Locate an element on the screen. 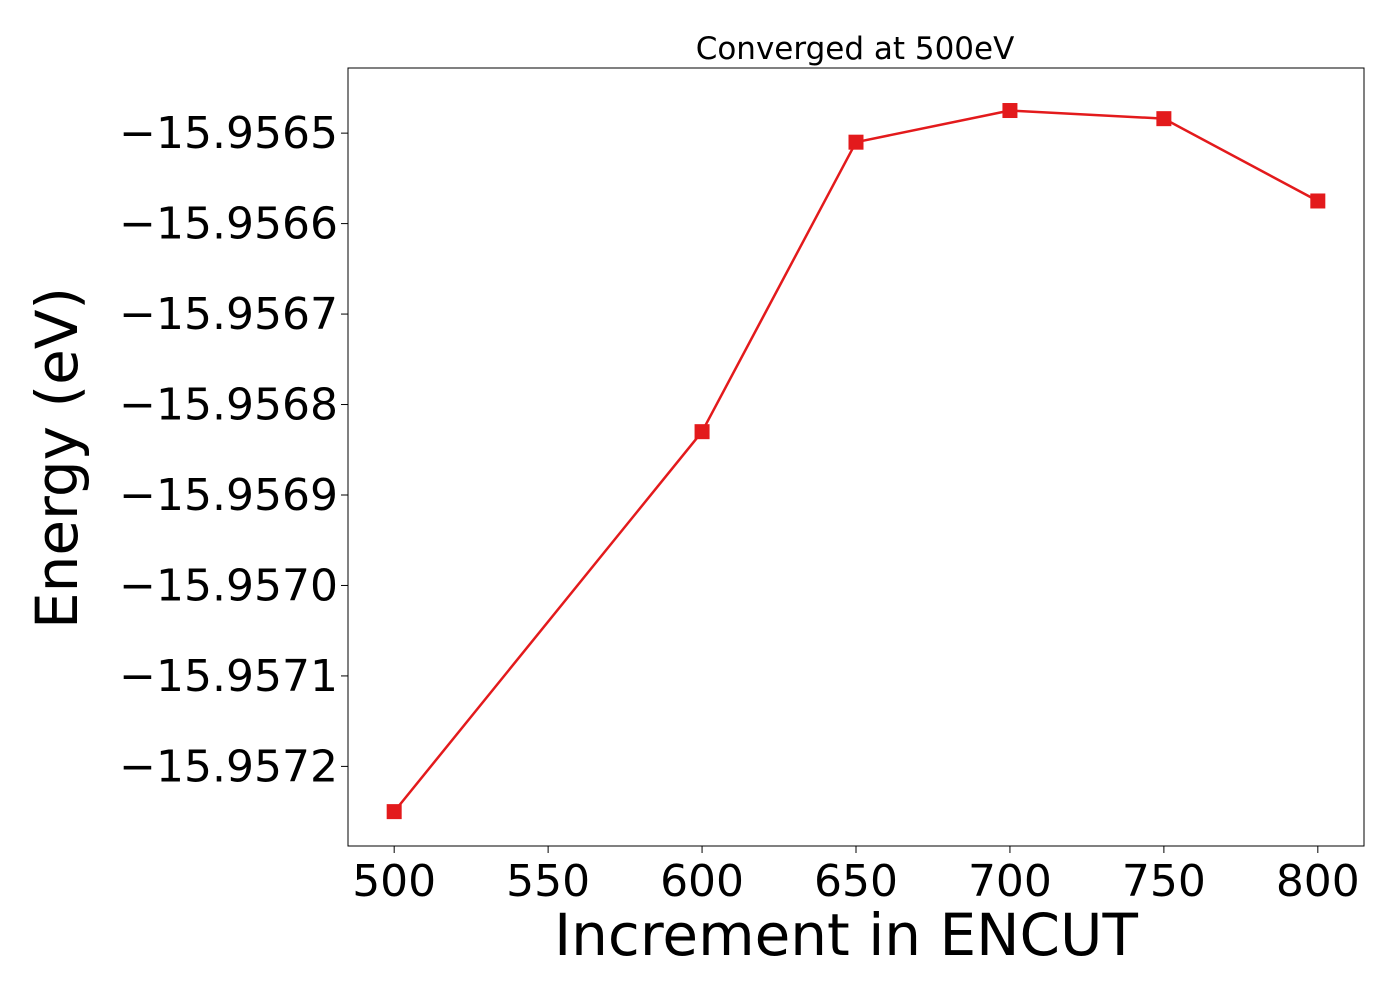 The width and height of the screenshot is (1400, 1000). y-tick-label: −15.9567 is located at coordinates (228, 314).